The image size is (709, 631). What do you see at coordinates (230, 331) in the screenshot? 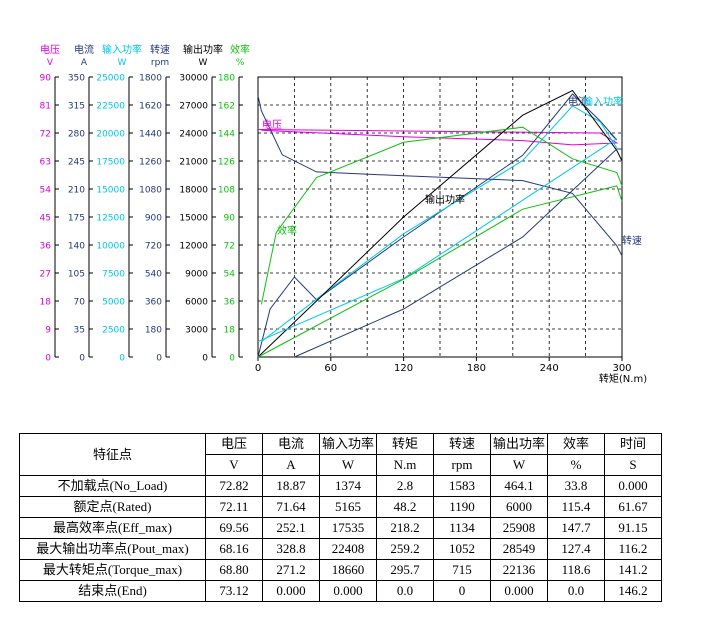
I see `y-tick-label: 18` at bounding box center [230, 331].